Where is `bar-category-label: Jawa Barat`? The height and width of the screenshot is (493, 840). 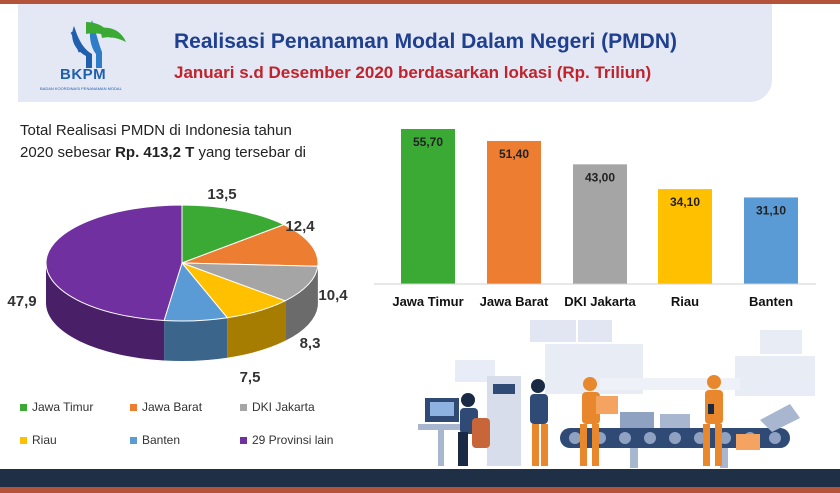 bar-category-label: Jawa Barat is located at coordinates (514, 301).